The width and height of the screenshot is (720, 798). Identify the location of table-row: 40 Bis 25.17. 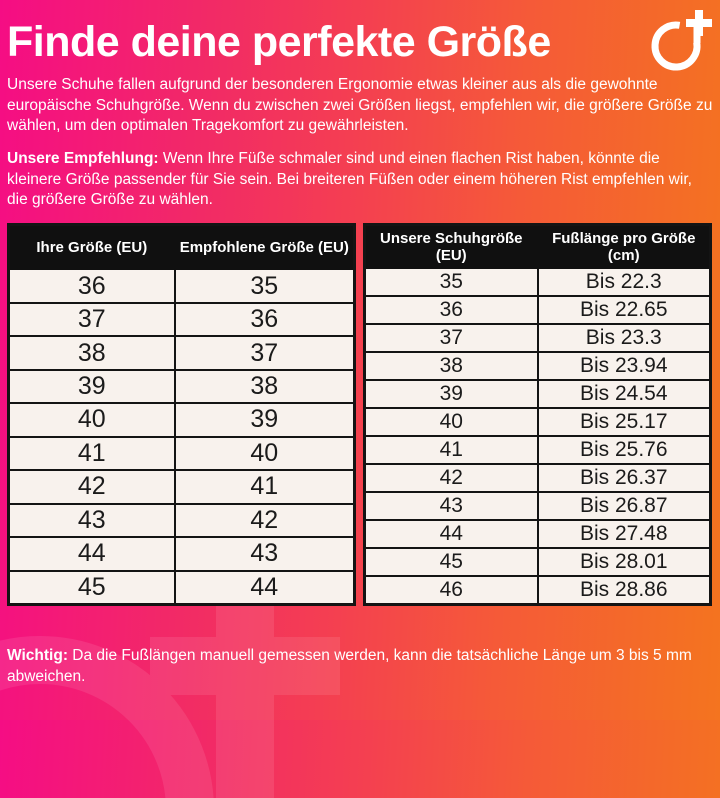
(537, 422).